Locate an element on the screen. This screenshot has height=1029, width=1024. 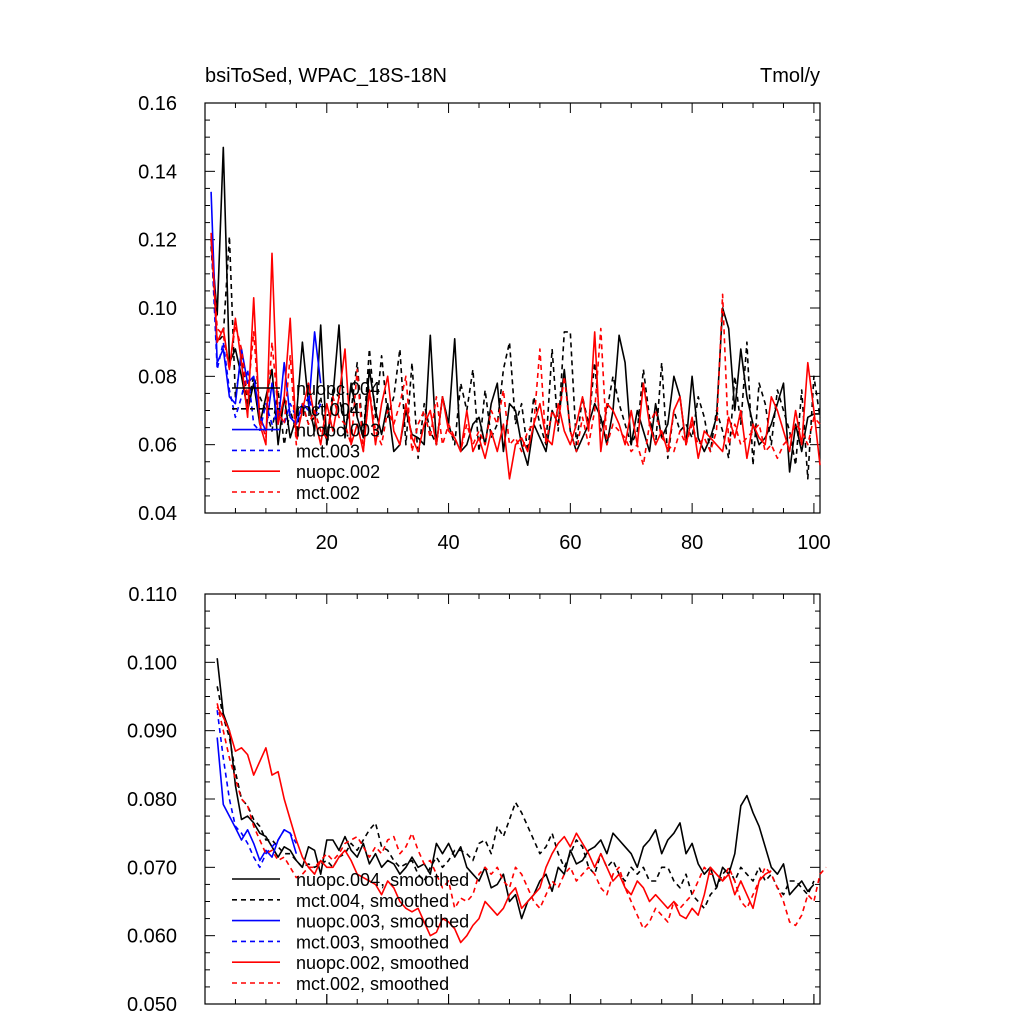
y-tick-label: 0.04 is located at coordinates (157, 514).